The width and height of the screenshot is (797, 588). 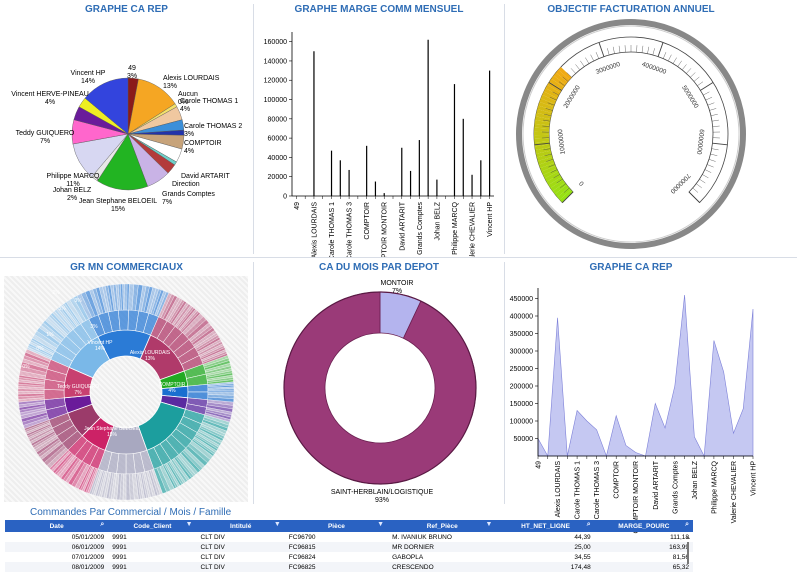 What do you see at coordinates (240, 567) in the screenshot?
I see `table-cell: CLT DIV` at bounding box center [240, 567].